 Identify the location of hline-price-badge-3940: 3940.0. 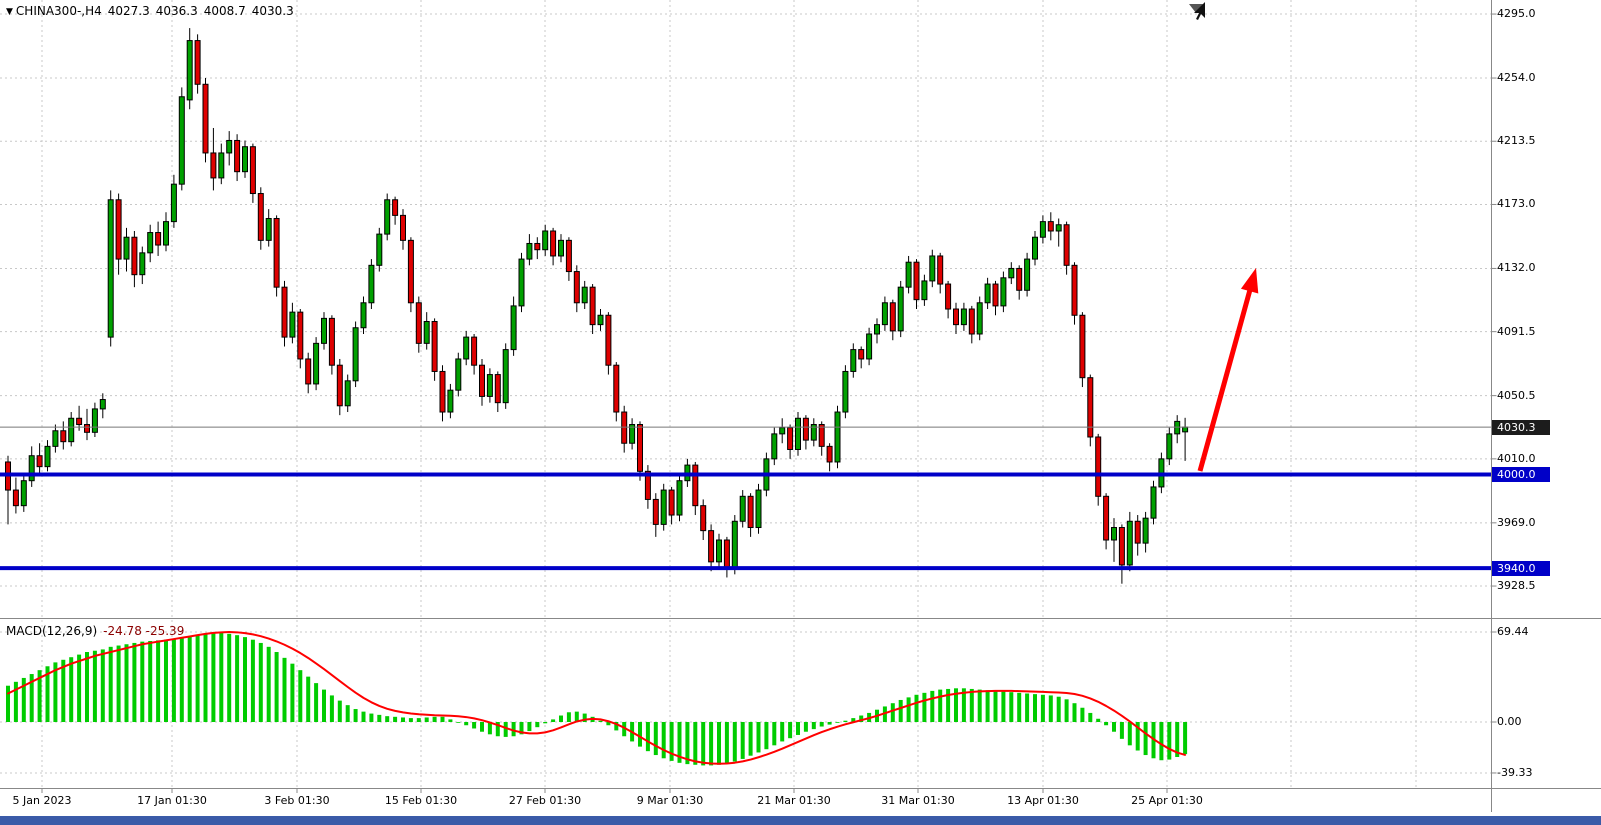
(1521, 568).